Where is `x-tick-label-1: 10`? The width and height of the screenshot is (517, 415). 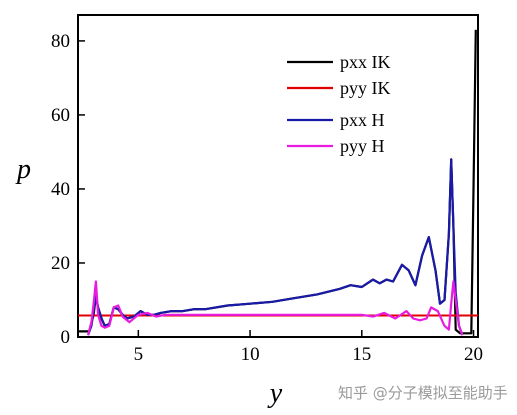 x-tick-label-1: 10 is located at coordinates (250, 354).